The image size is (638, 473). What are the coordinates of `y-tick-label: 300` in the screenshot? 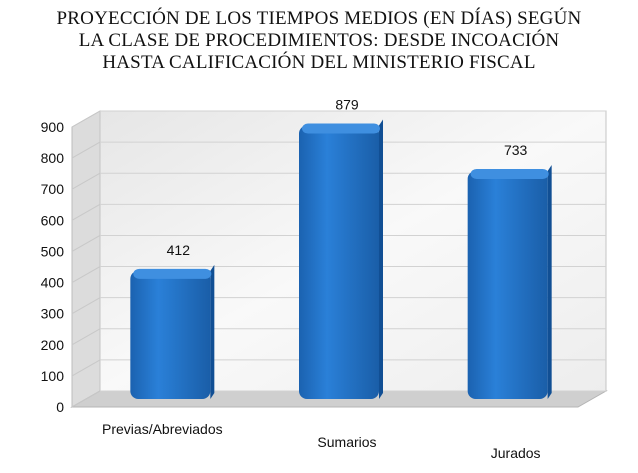 It's located at (53, 314).